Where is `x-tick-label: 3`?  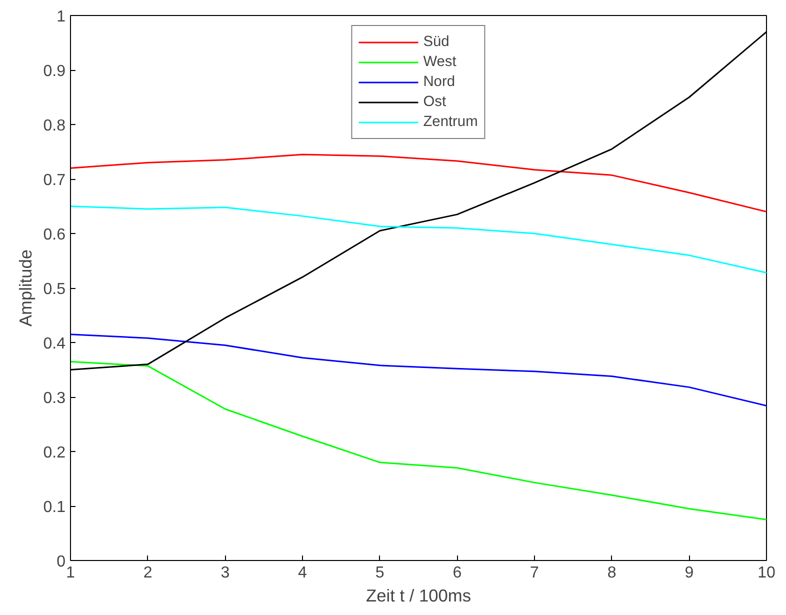
x-tick-label: 3 is located at coordinates (225, 573).